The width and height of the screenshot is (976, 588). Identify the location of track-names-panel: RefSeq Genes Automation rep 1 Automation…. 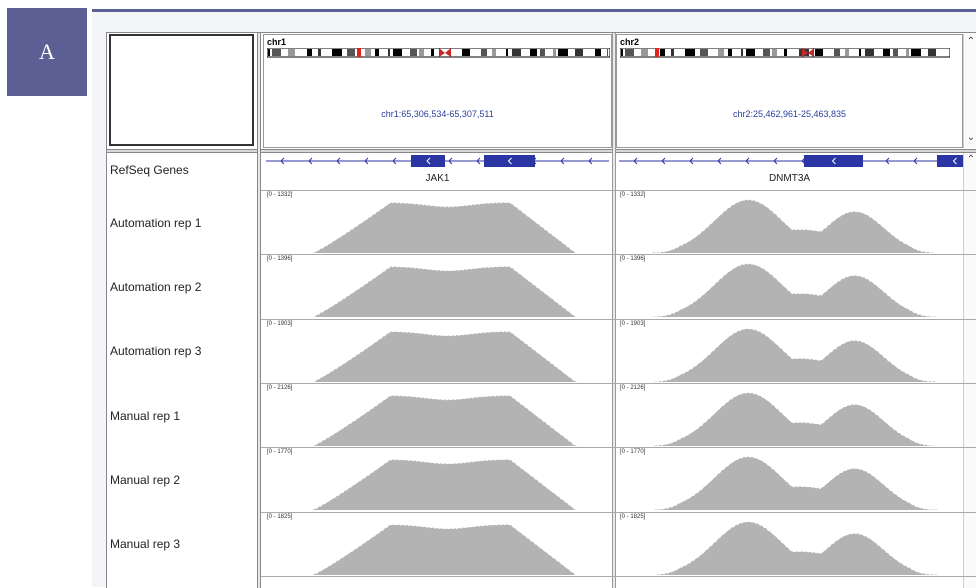
(182, 370).